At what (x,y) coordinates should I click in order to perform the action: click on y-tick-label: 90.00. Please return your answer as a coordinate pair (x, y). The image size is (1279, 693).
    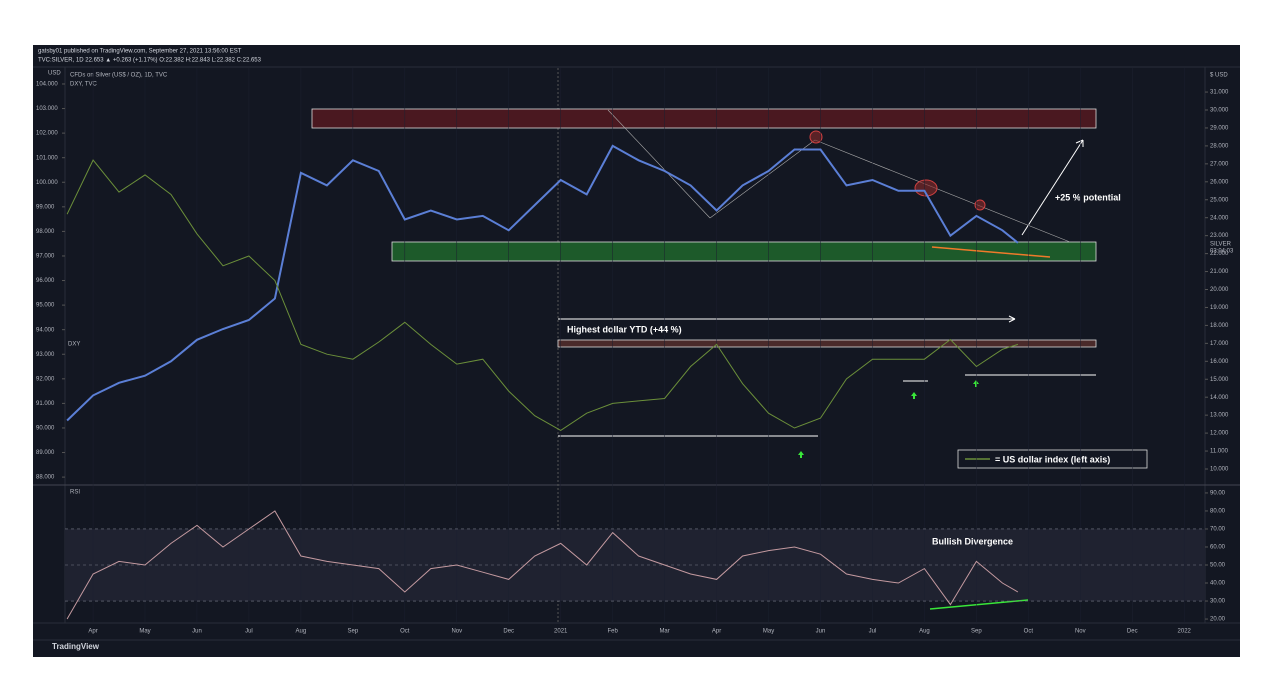
    Looking at the image, I should click on (1218, 494).